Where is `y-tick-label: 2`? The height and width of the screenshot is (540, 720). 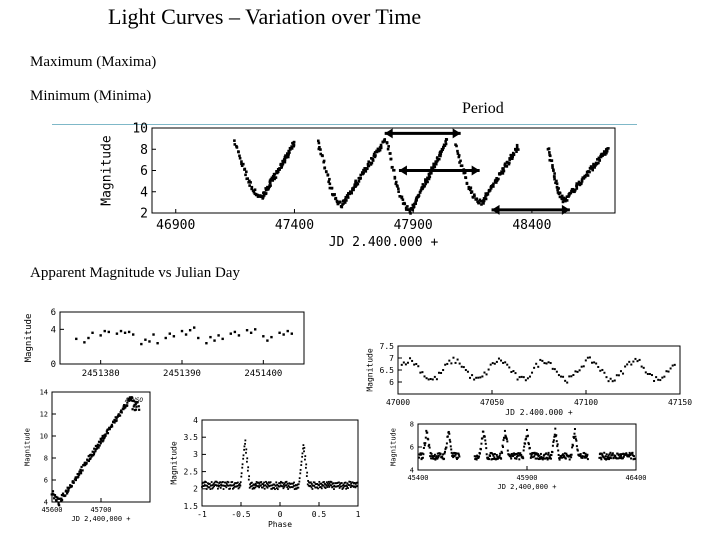
y-tick-label: 2 is located at coordinates (144, 214).